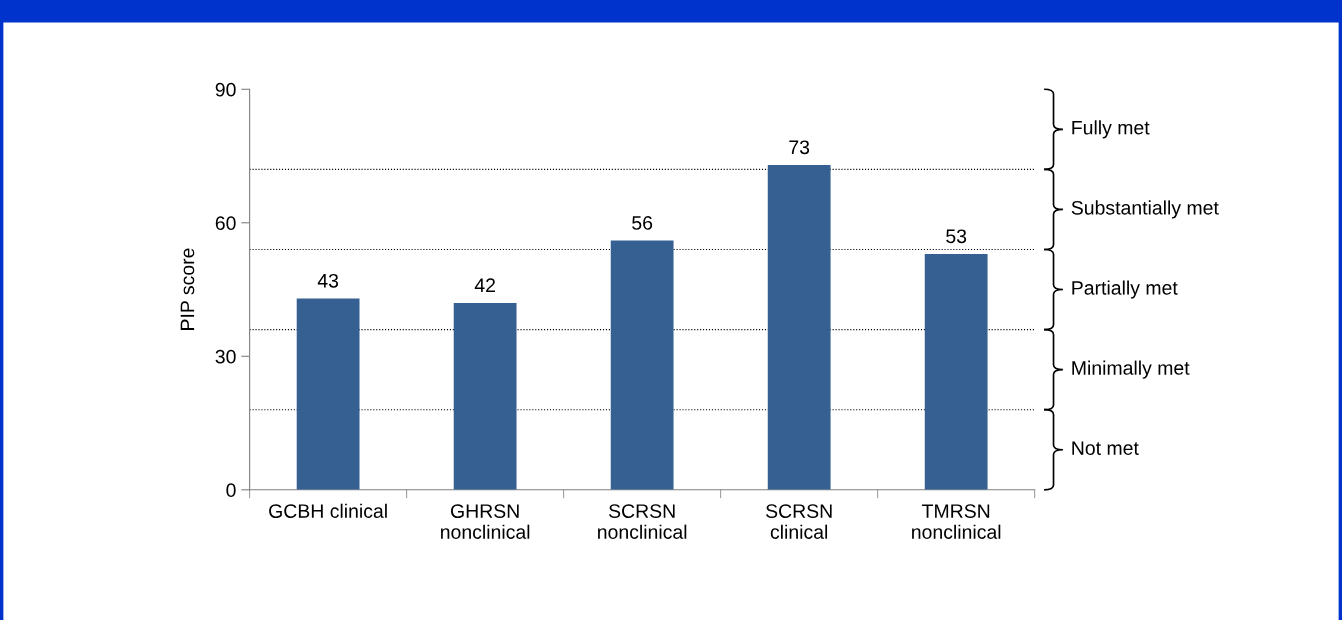 The width and height of the screenshot is (1342, 620). What do you see at coordinates (1105, 448) in the screenshot?
I see `text: Not met` at bounding box center [1105, 448].